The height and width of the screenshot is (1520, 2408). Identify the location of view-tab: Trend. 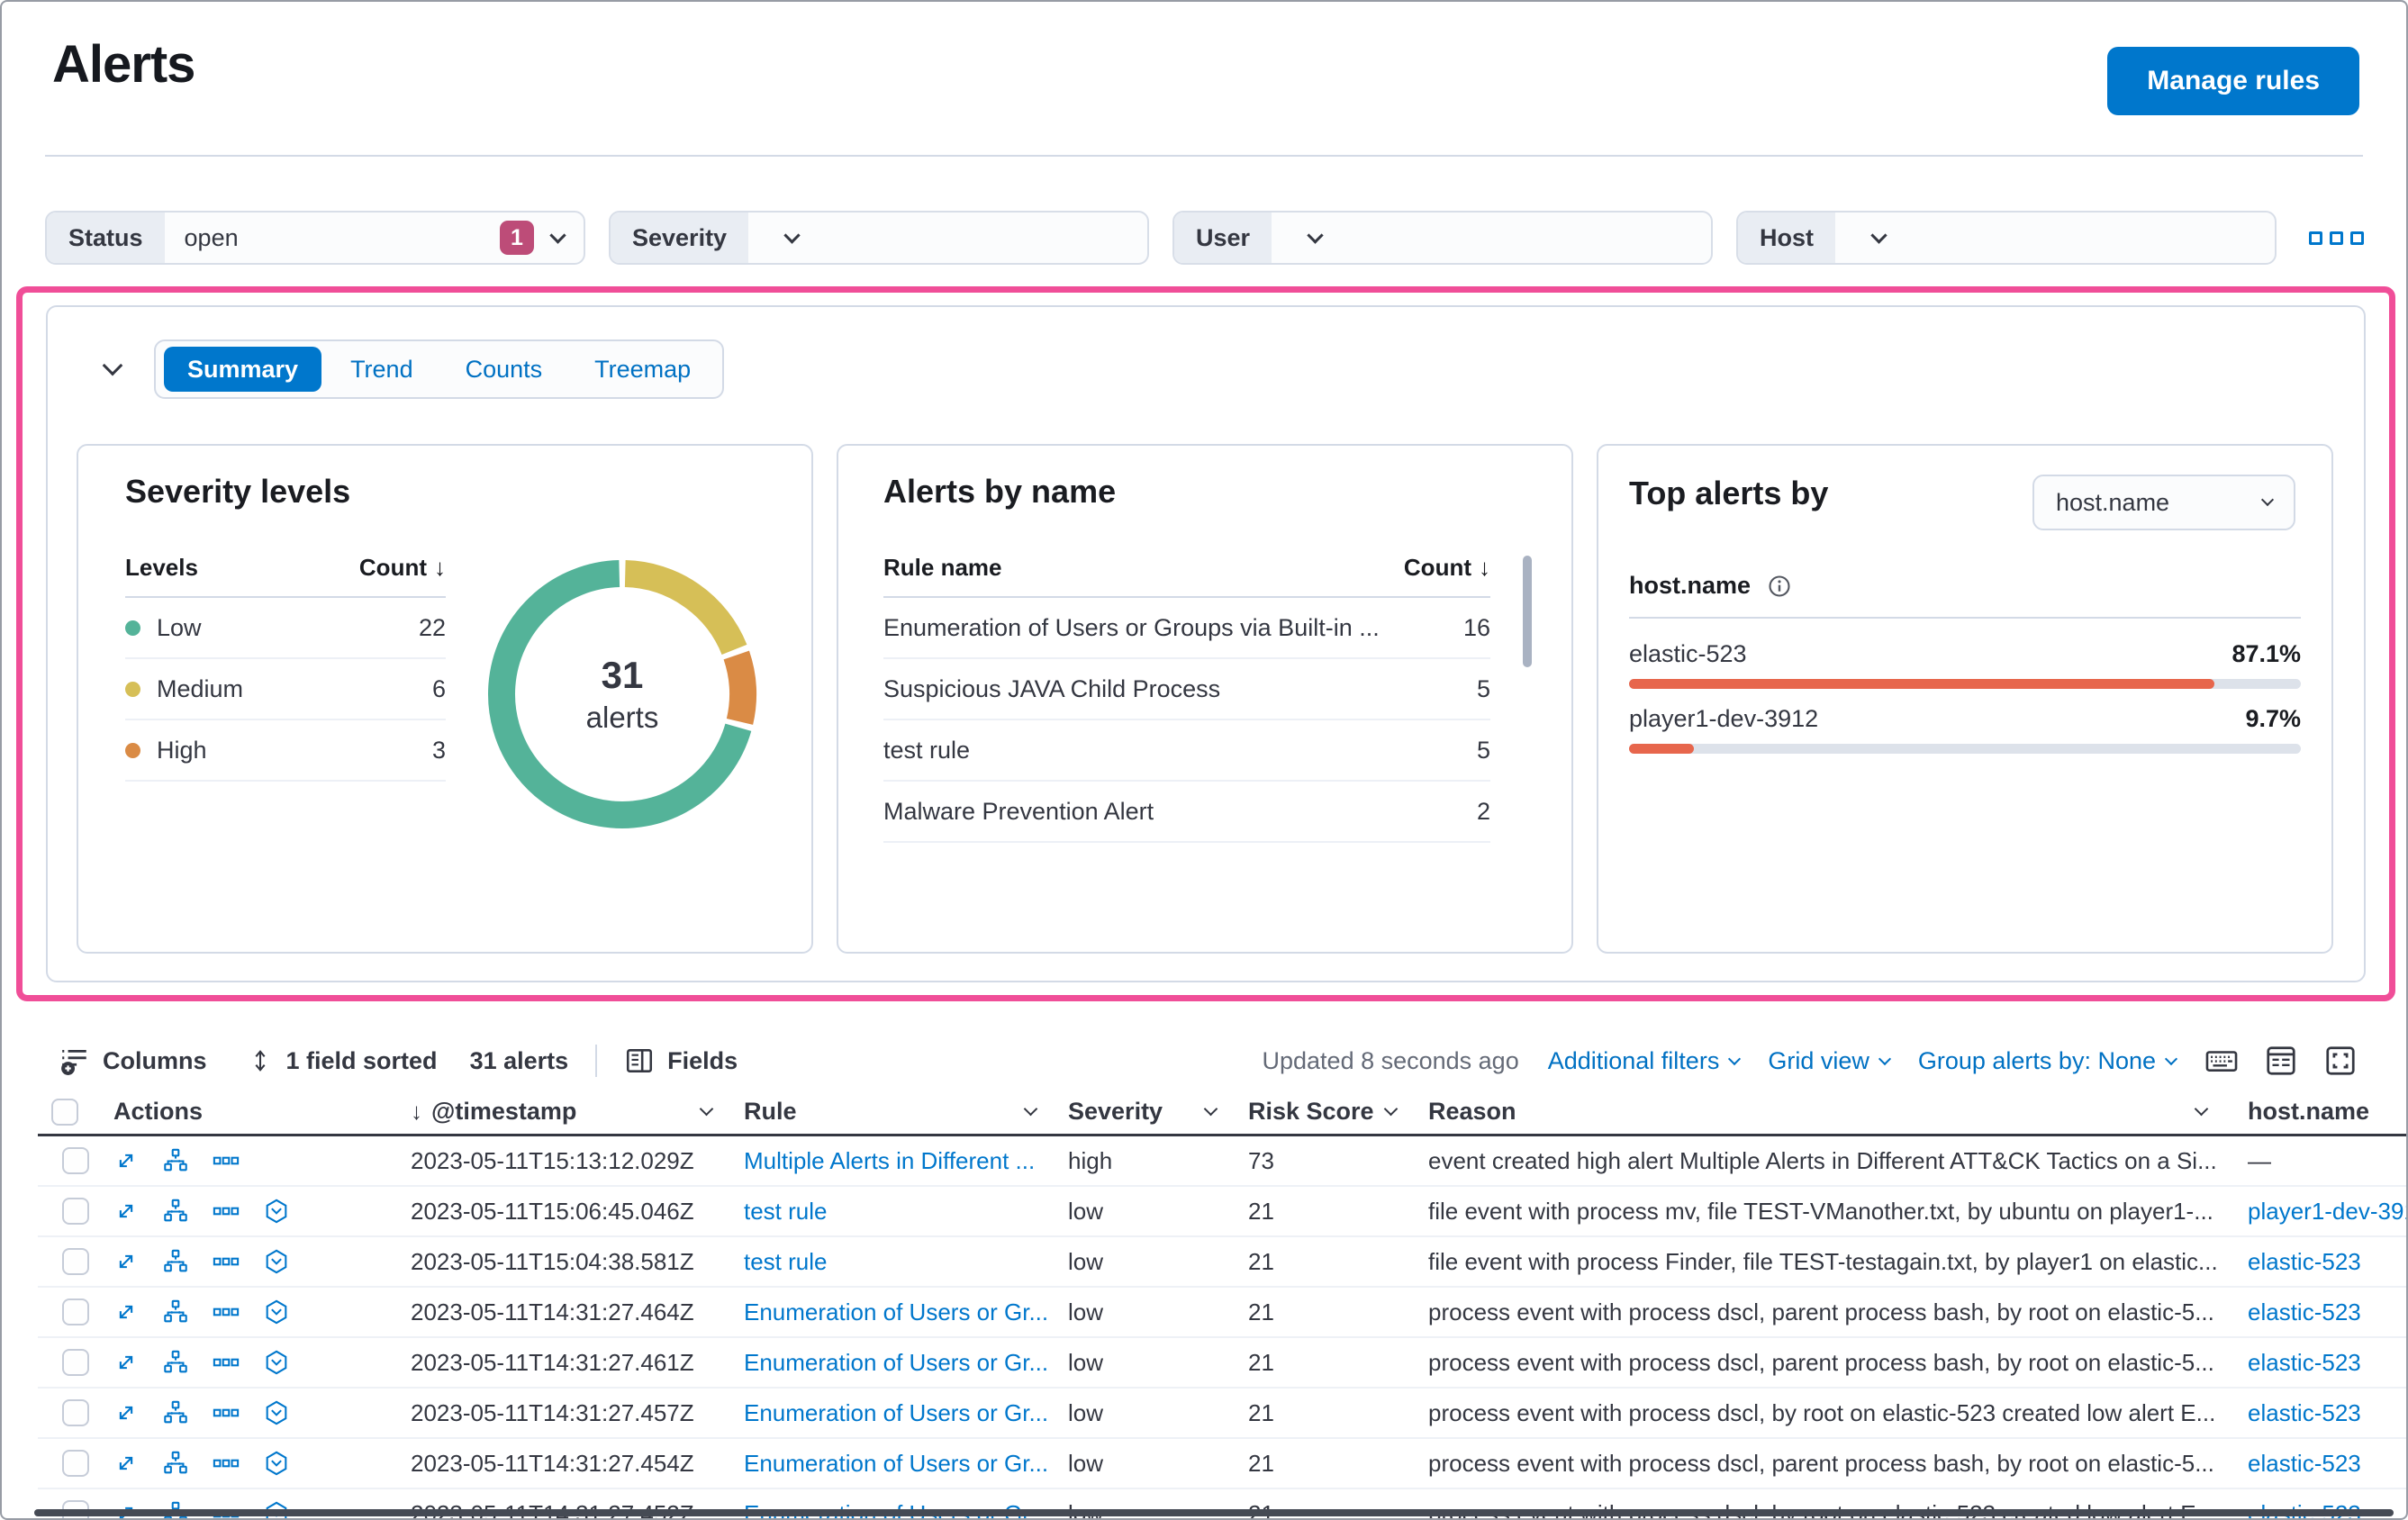
(382, 369).